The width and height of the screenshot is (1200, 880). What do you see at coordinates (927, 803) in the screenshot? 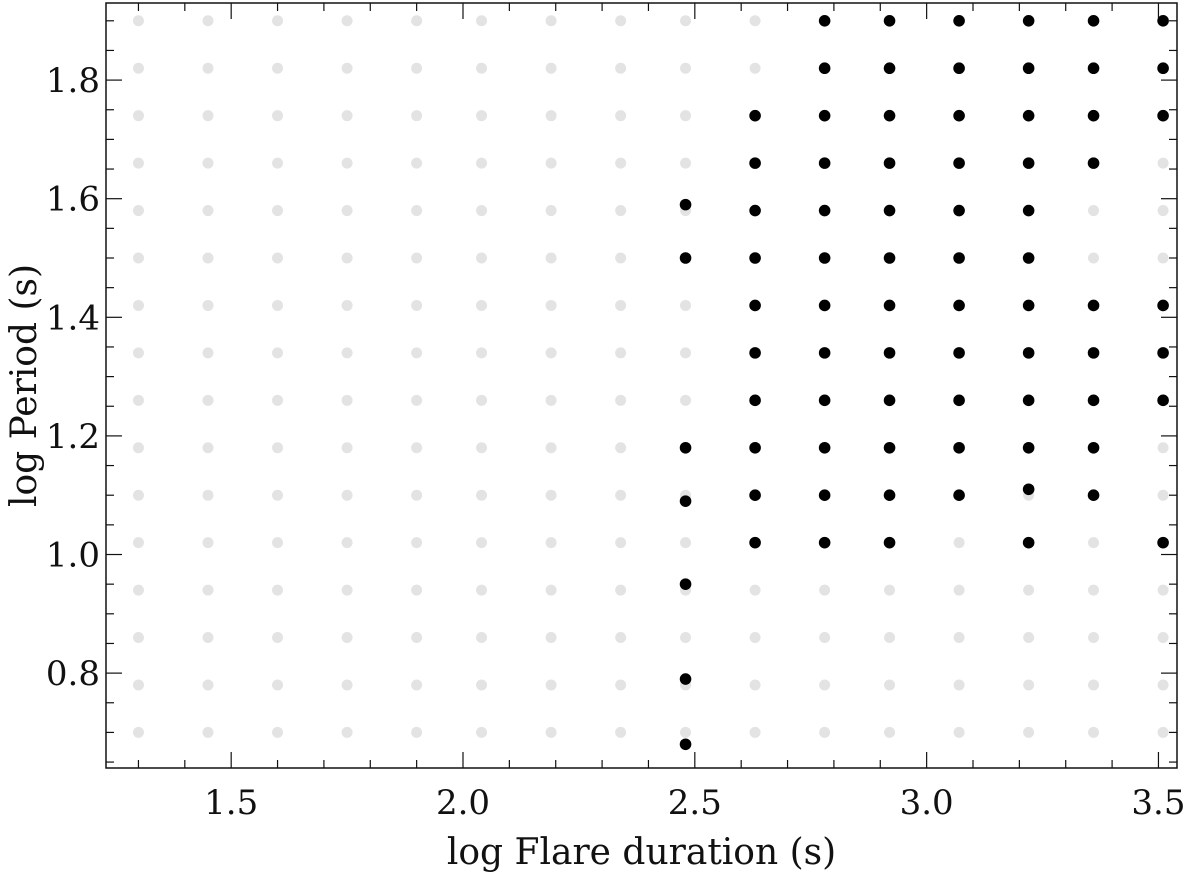
I see `x-tick-label: 3.0` at bounding box center [927, 803].